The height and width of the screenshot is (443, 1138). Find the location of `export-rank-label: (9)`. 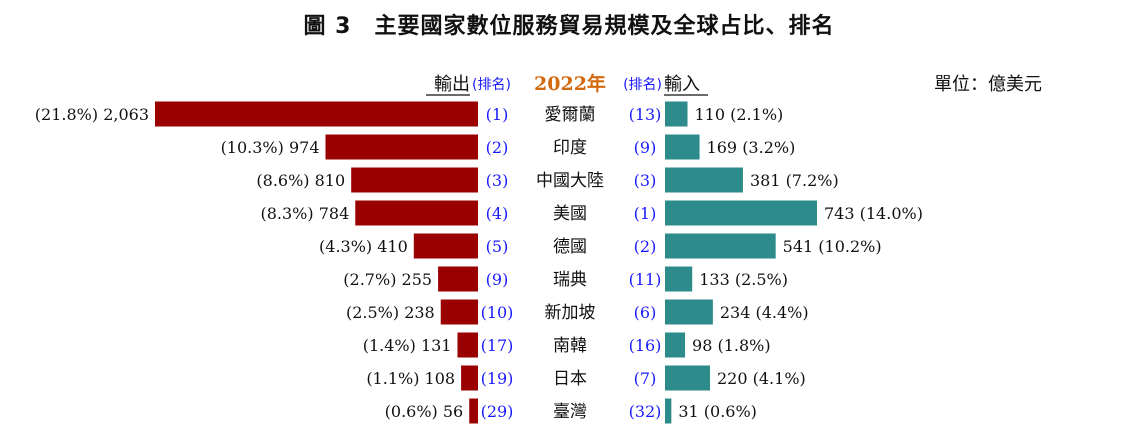

export-rank-label: (9) is located at coordinates (497, 279).